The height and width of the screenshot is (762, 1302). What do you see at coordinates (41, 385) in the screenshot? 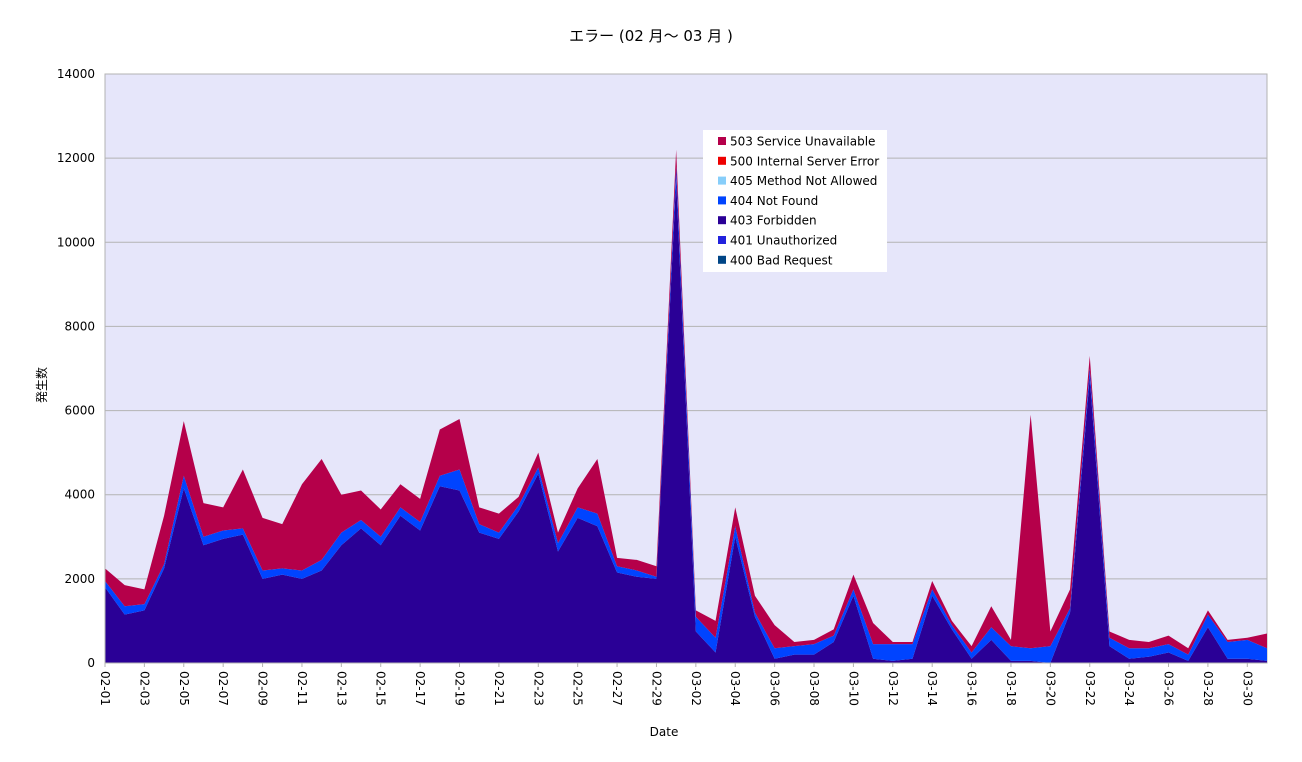
I see `y-axis-label: 発生数` at bounding box center [41, 385].